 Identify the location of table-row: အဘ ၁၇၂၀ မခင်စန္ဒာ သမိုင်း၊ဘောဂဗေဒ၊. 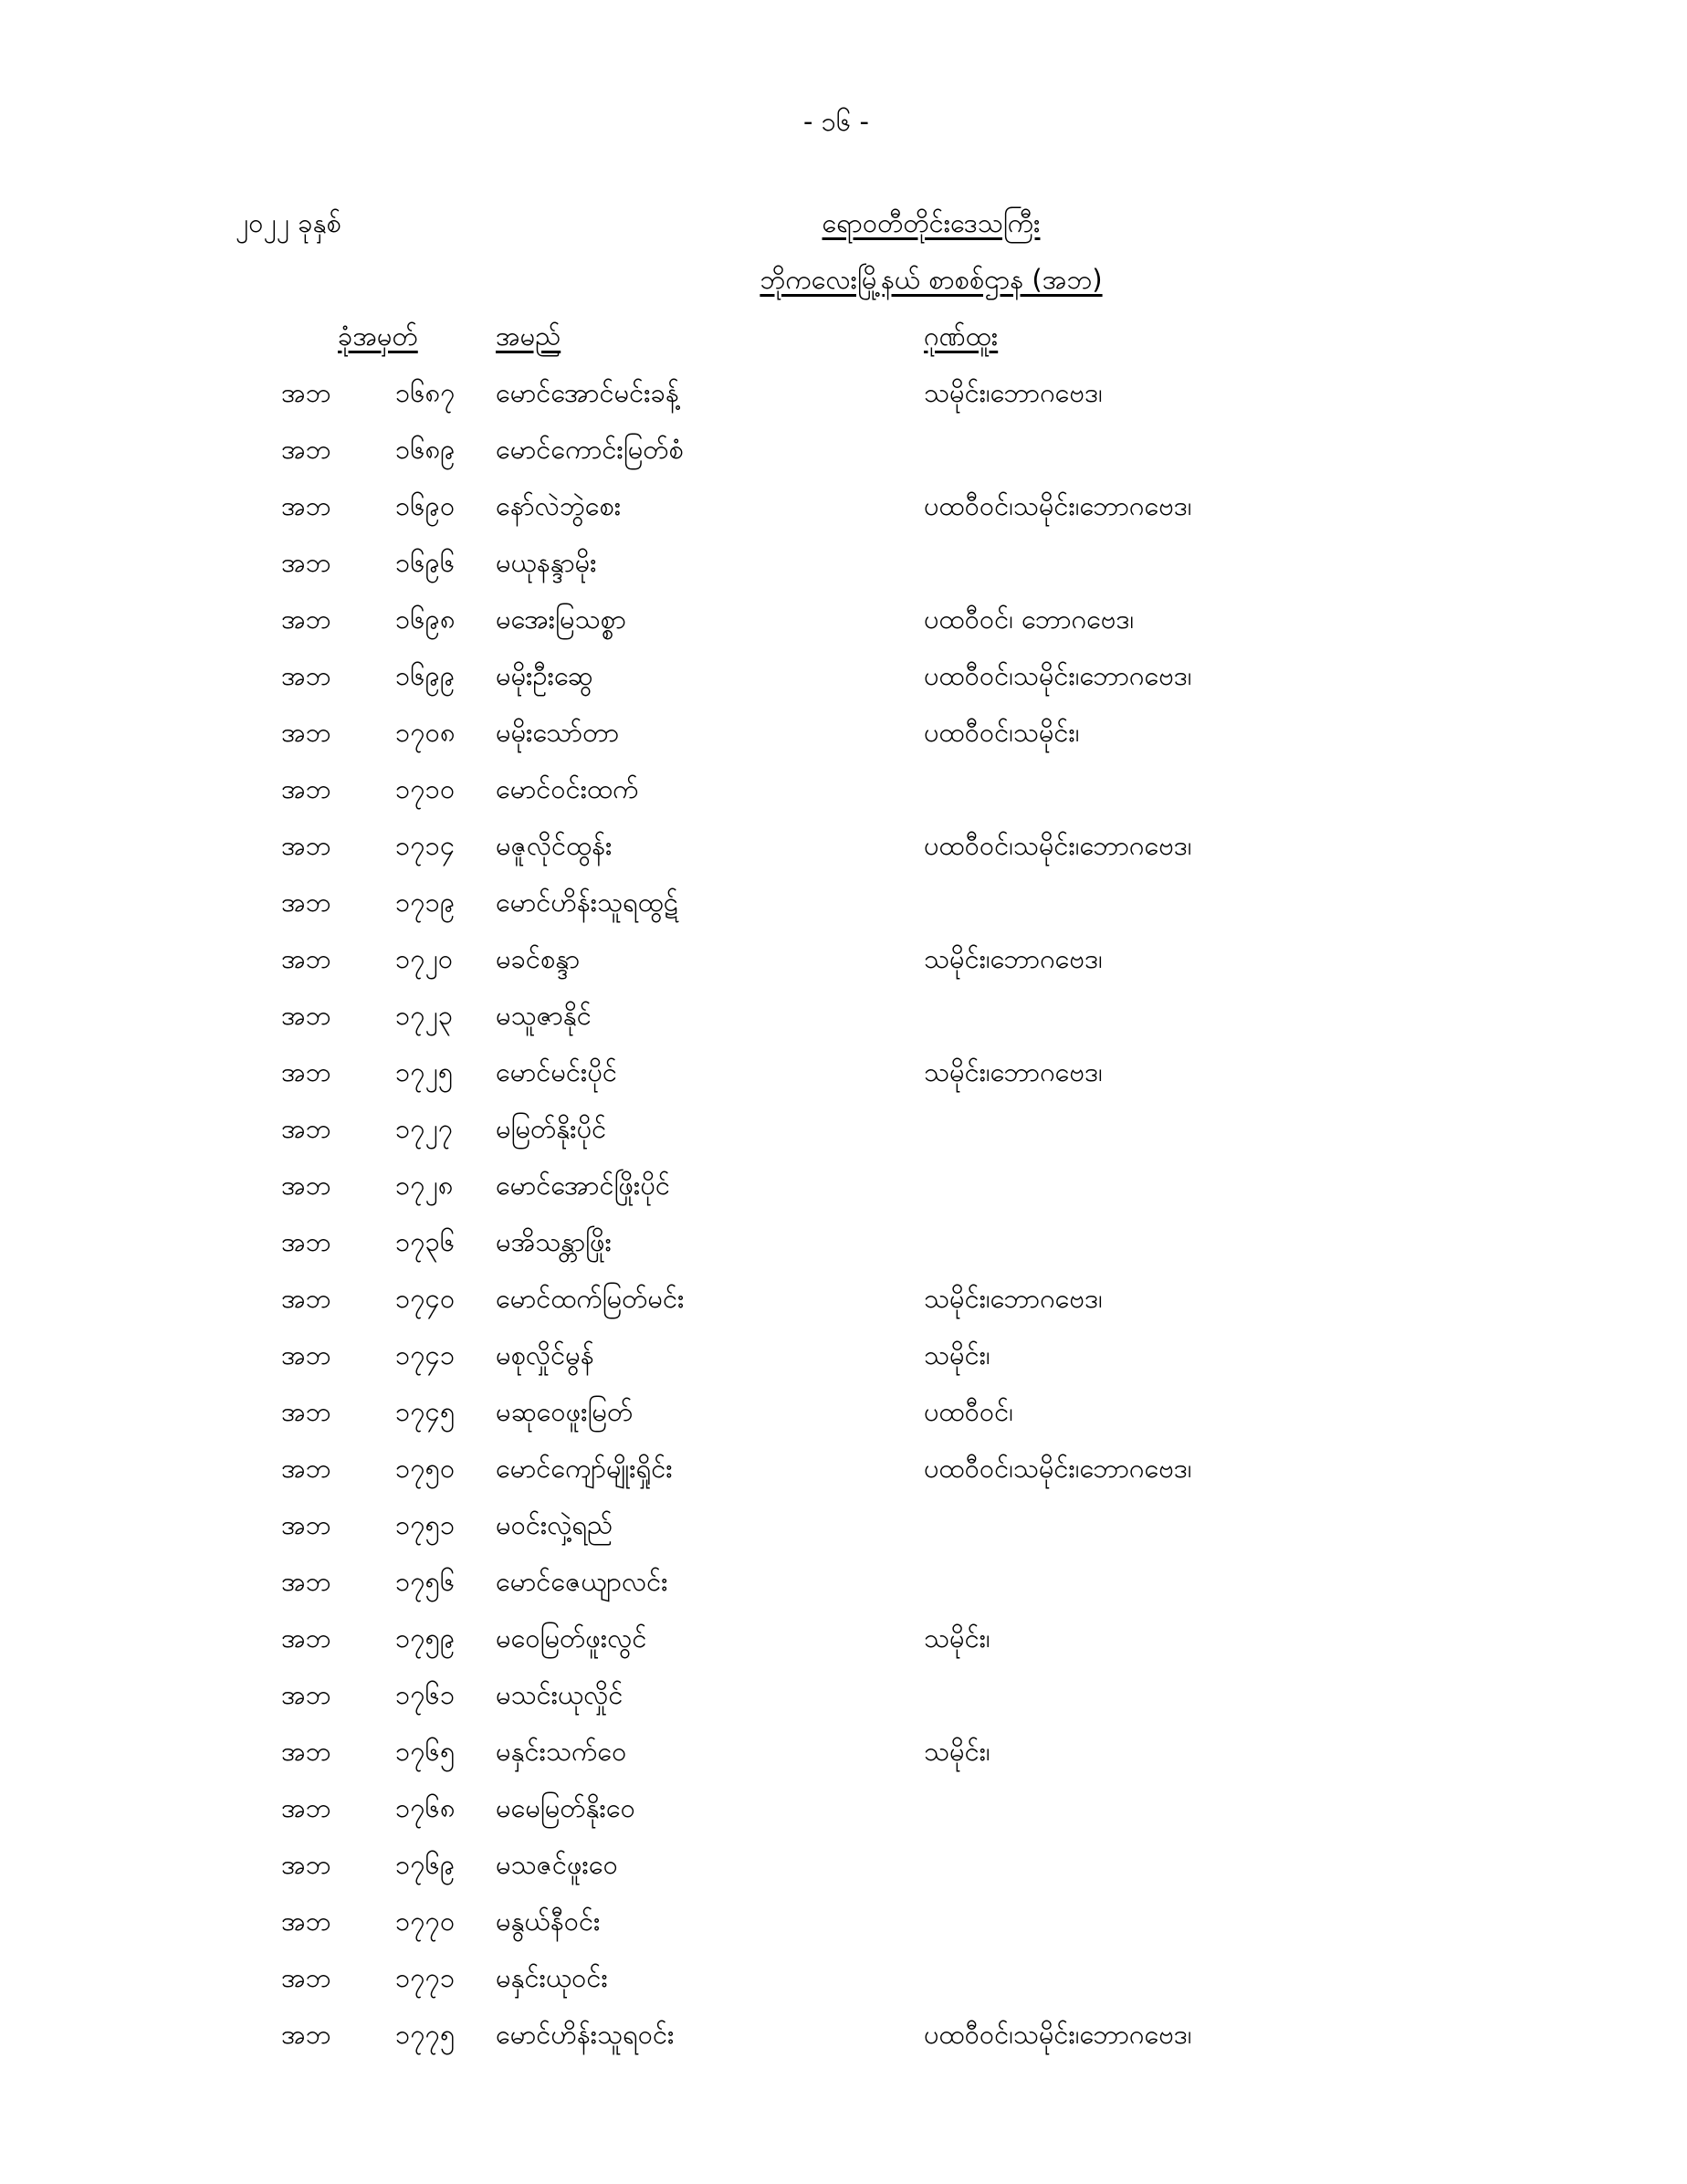
(844, 971).